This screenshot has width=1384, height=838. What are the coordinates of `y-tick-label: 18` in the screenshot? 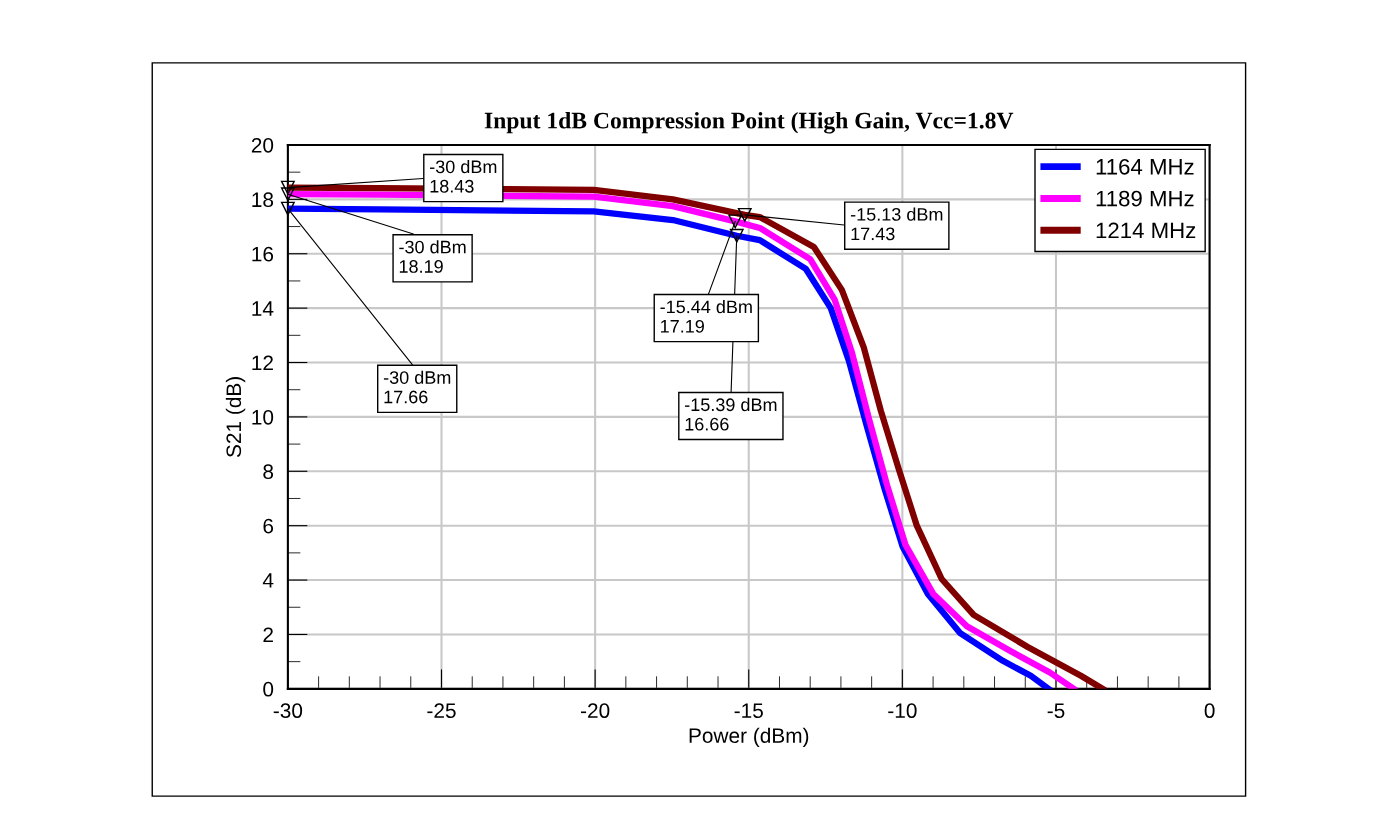 It's located at (263, 200).